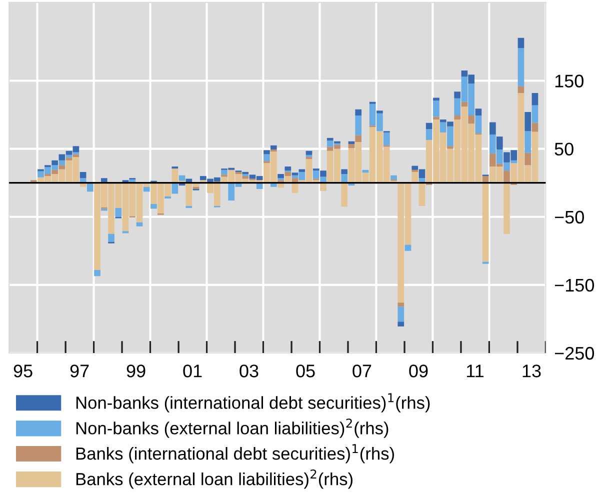 The height and width of the screenshot is (493, 603). Describe the element at coordinates (305, 371) in the screenshot. I see `x-tick-label: 05` at that location.